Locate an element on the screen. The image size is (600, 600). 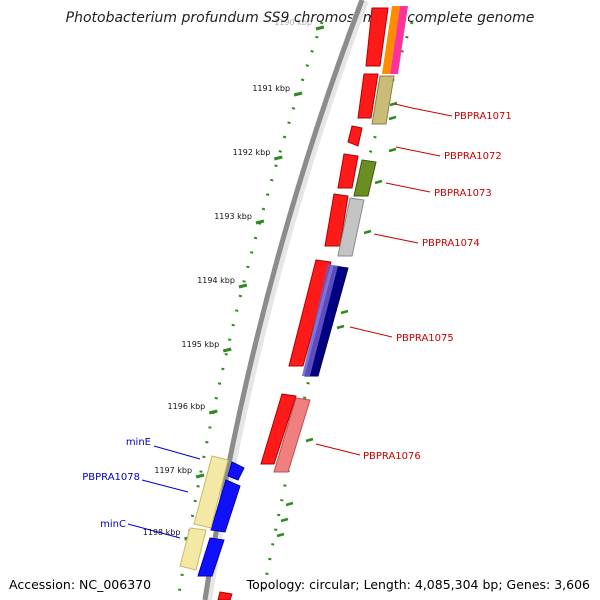
gene-label: PBPRA1071 is located at coordinates (483, 116).